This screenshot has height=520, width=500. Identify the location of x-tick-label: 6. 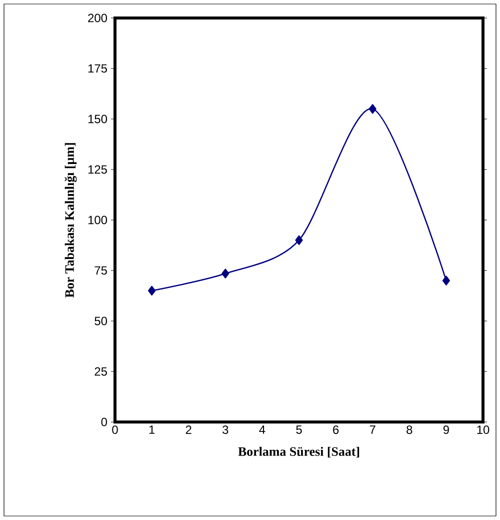
(336, 430).